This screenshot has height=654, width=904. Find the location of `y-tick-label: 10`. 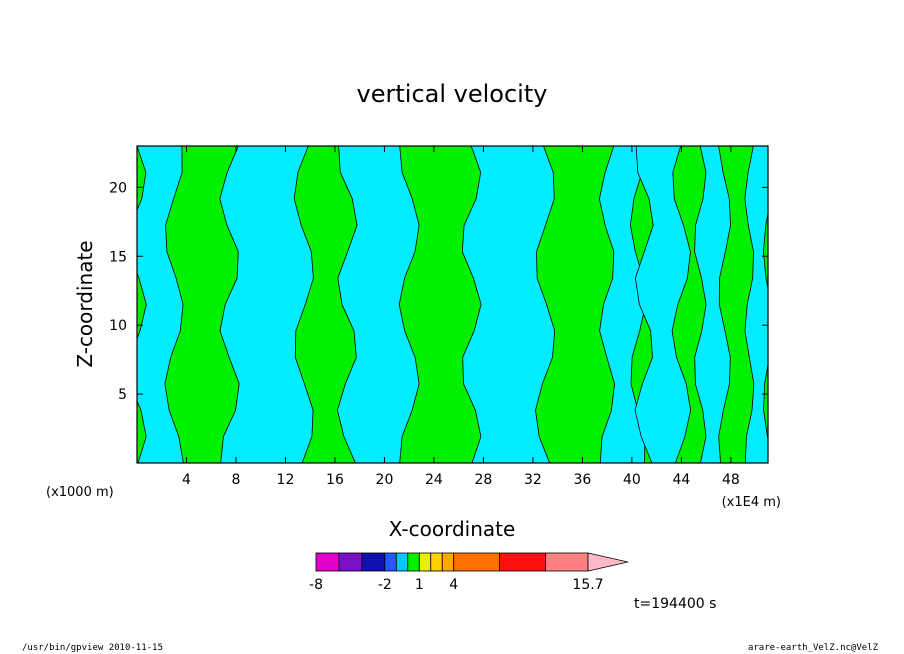

y-tick-label: 10 is located at coordinates (118, 326).